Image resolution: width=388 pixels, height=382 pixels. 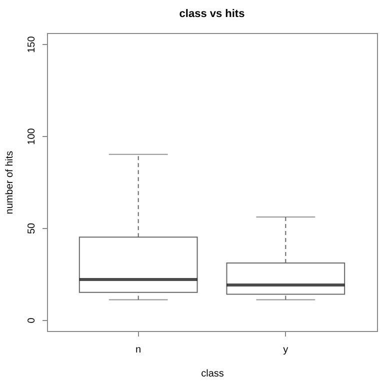 What do you see at coordinates (32, 228) in the screenshot?
I see `y-tick-label: 50` at bounding box center [32, 228].